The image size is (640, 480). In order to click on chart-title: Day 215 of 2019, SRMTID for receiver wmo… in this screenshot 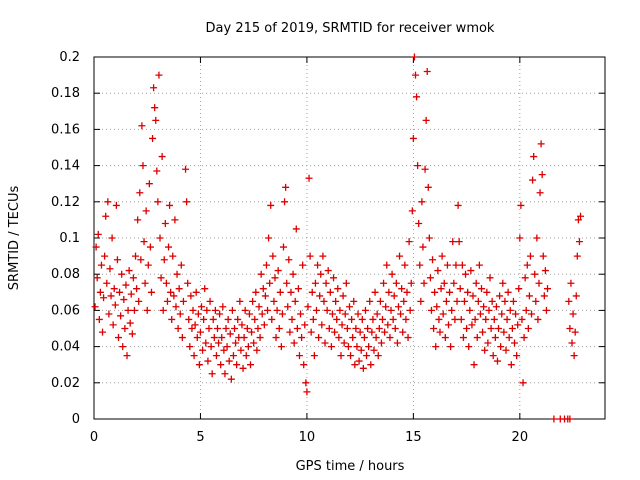, I will do `click(350, 28)`.